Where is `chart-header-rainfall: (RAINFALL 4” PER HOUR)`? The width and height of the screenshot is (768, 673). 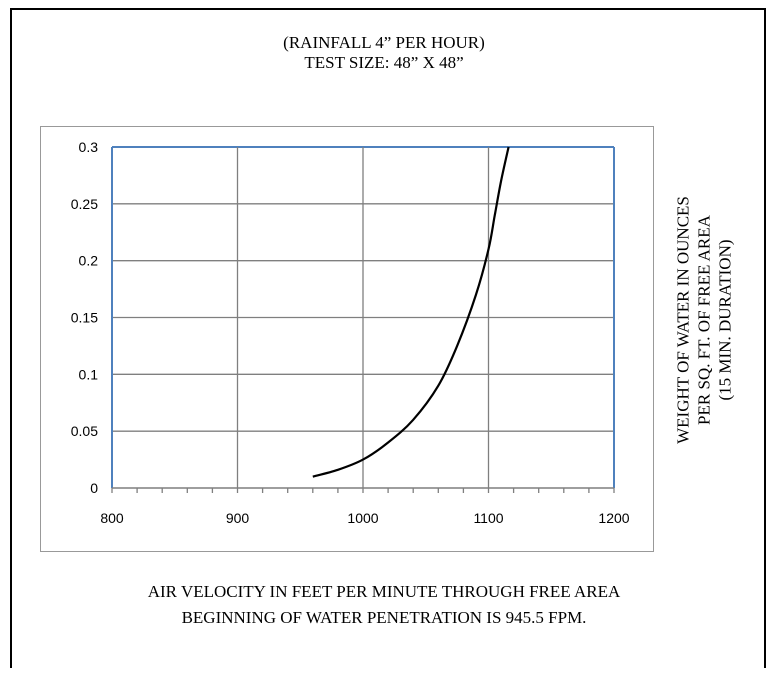 chart-header-rainfall: (RAINFALL 4” PER HOUR) is located at coordinates (384, 42).